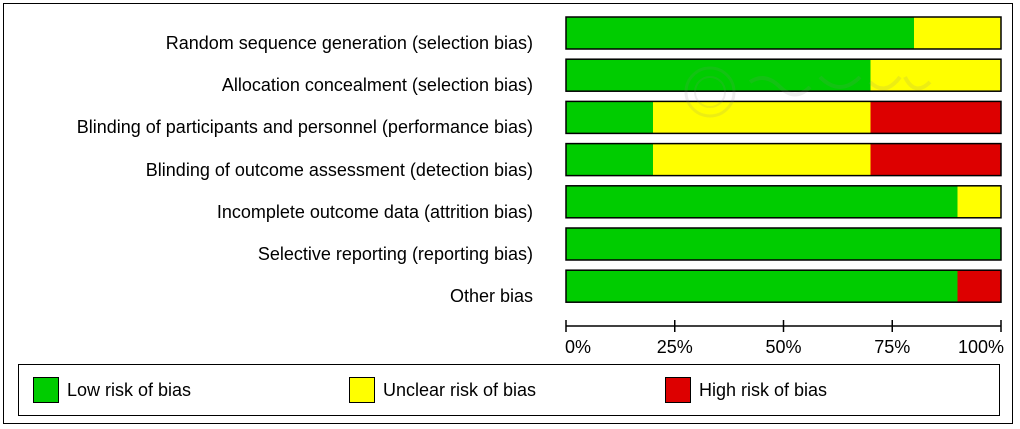 The width and height of the screenshot is (1020, 429). I want to click on x-tick-label-0: 0%, so click(578, 347).